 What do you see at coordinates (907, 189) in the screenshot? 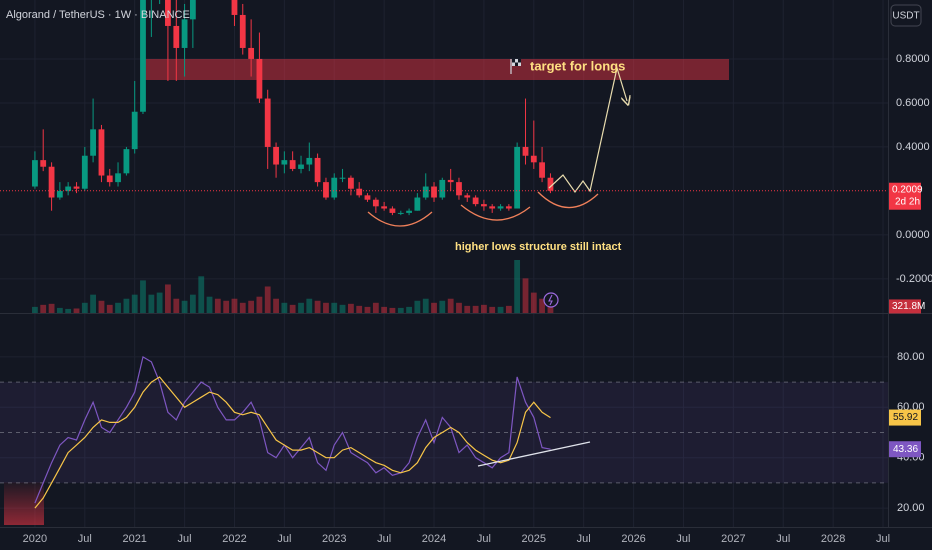
I see `last-price-label: 0.2009` at bounding box center [907, 189].